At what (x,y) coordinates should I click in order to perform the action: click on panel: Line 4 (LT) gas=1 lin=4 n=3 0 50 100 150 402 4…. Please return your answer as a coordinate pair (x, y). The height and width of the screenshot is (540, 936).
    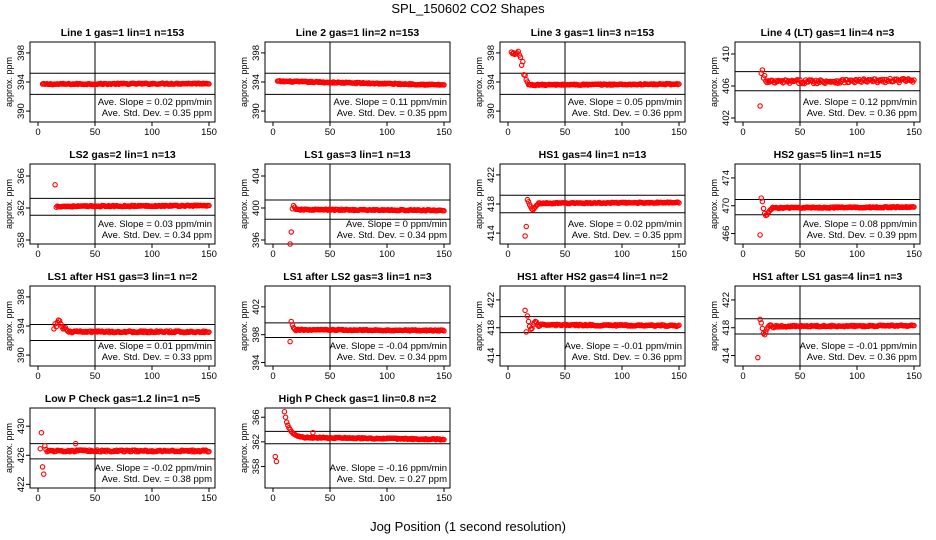
    Looking at the image, I should click on (815, 82).